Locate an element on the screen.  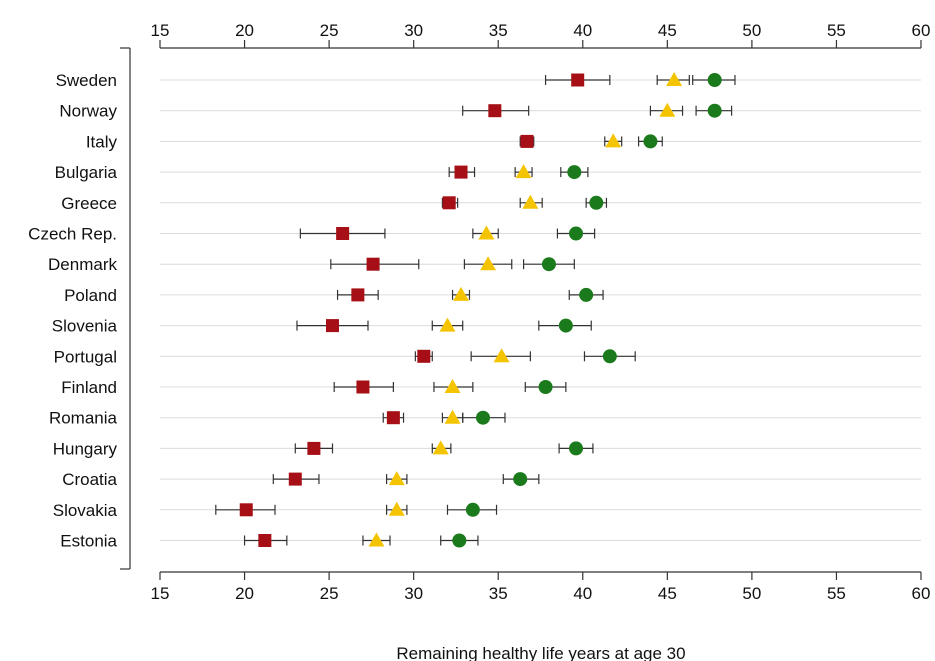
category-label: Greece is located at coordinates (89, 203).